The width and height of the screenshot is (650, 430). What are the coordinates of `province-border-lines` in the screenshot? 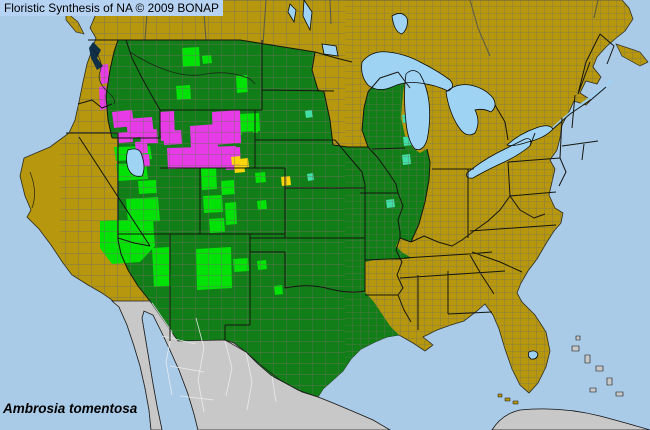 It's located at (371, 28).